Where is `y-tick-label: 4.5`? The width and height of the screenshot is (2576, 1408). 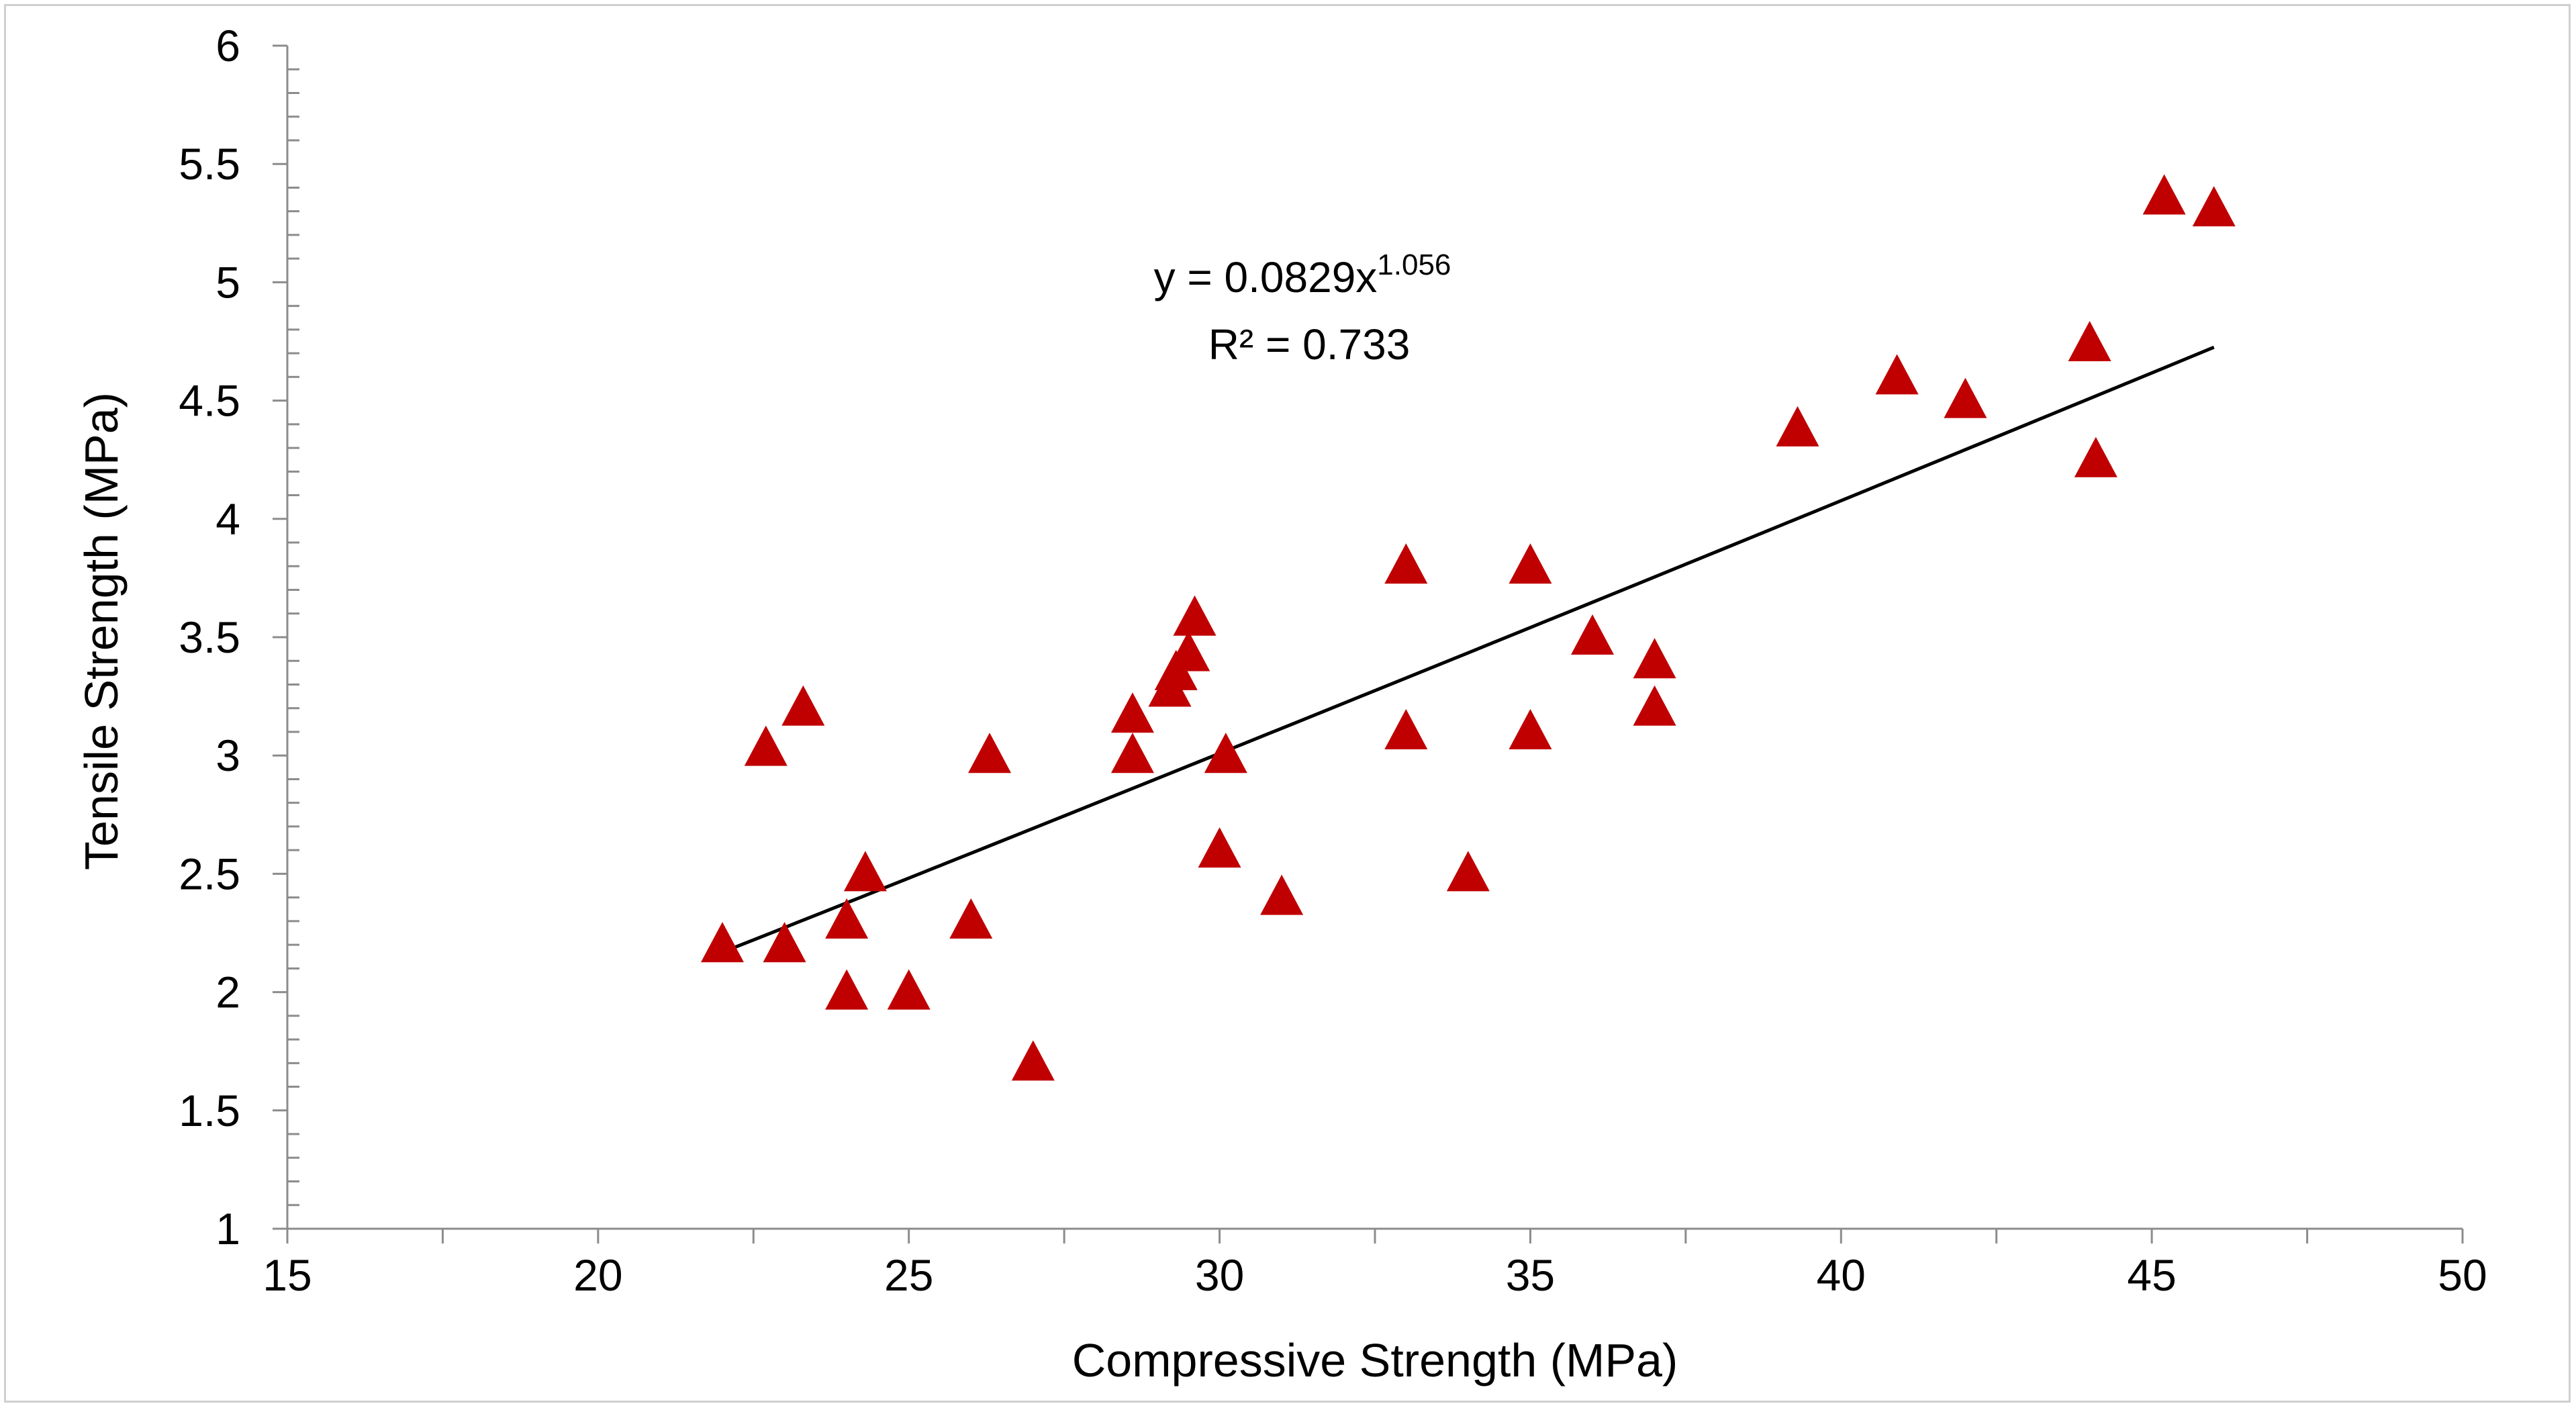 y-tick-label: 4.5 is located at coordinates (209, 401).